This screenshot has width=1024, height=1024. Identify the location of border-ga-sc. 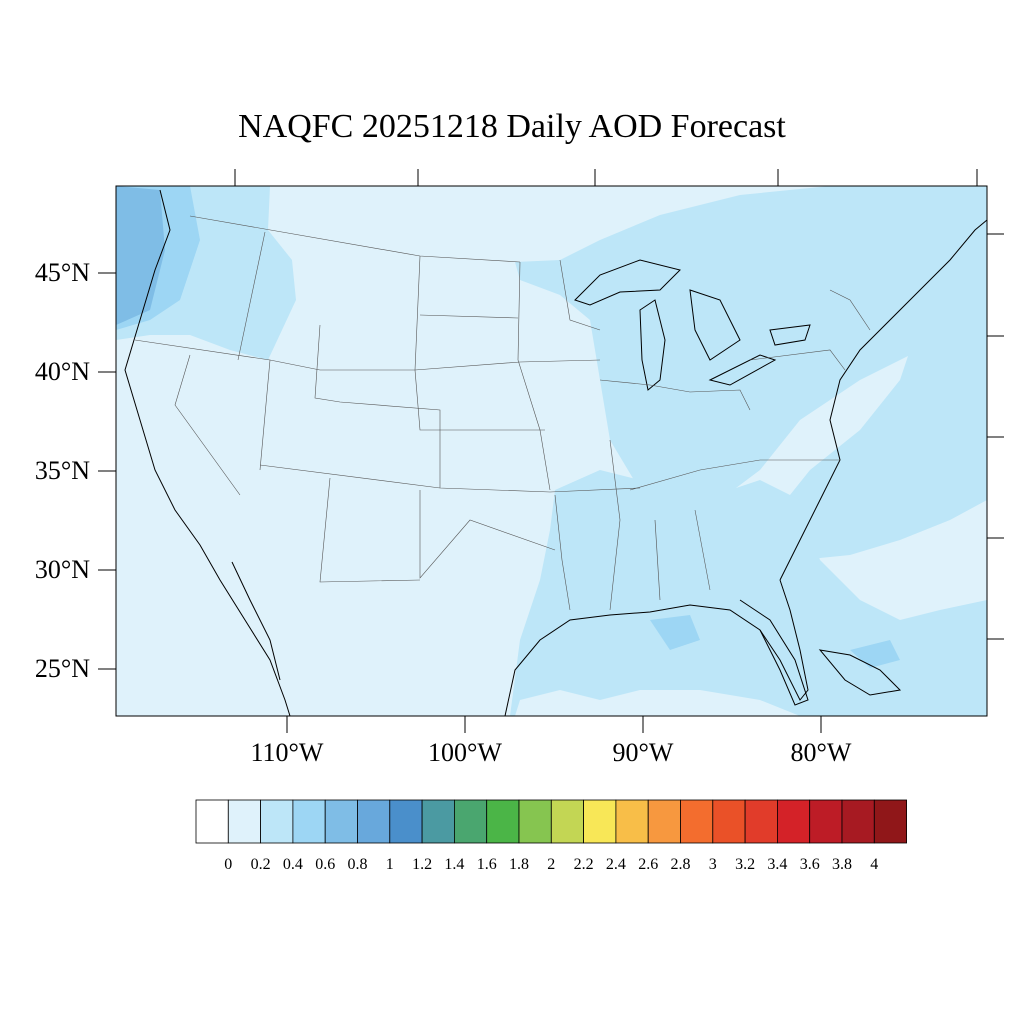
(702, 550).